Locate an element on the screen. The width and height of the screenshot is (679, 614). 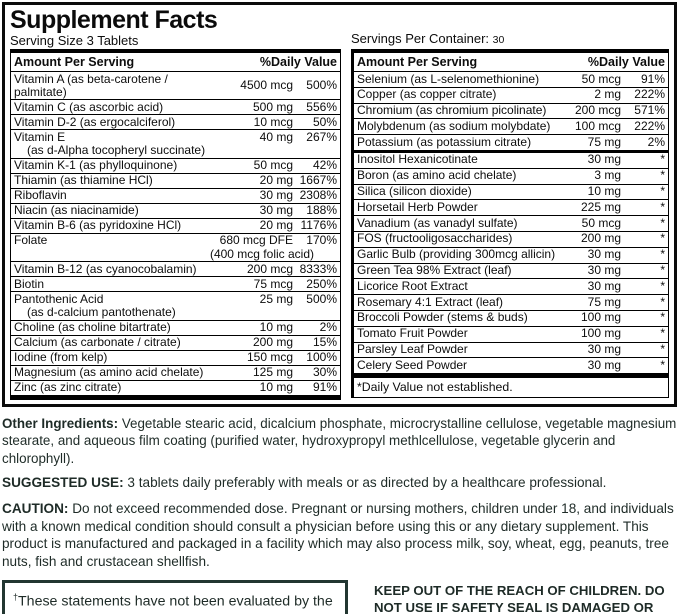
ingredient-name: Vanadium (as vanadyl sulfate) is located at coordinates (454, 223).